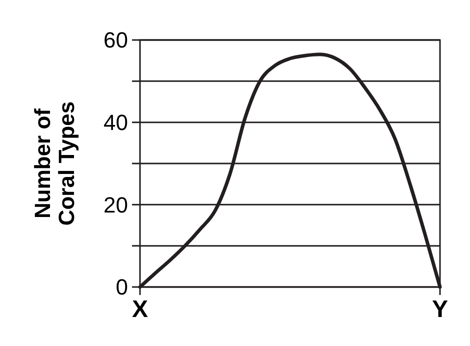 This screenshot has height=346, width=470. I want to click on y-axis-title: Number of Coral Types, so click(54, 163).